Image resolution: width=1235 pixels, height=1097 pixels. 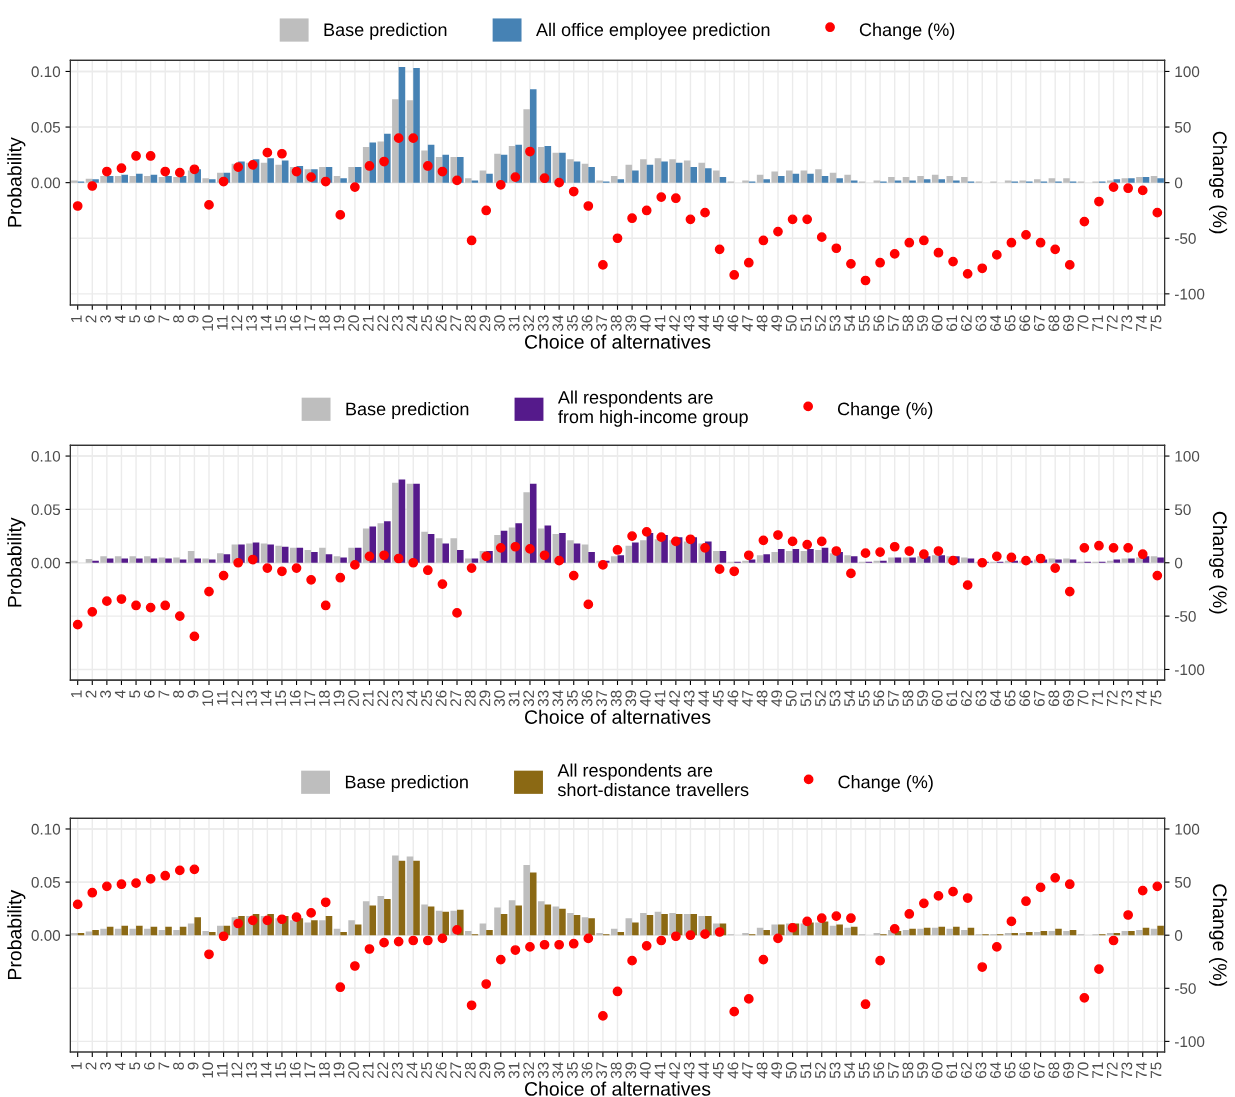 What do you see at coordinates (981, 323) in the screenshot?
I see `x-tick-label: 63` at bounding box center [981, 323].